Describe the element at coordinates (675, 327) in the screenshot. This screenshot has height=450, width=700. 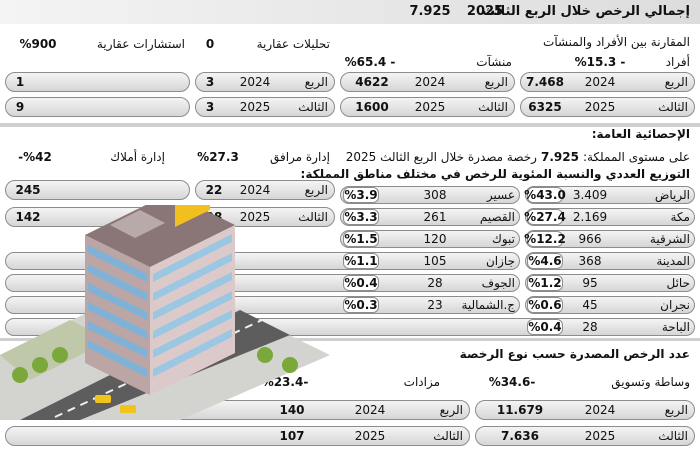
I see `region-name: الباحة` at that location.